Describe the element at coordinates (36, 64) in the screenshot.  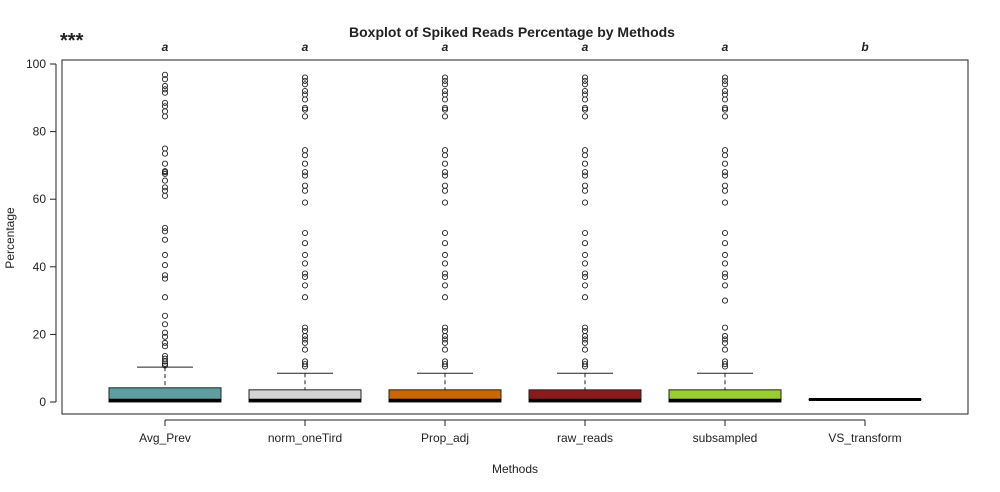
I see `y-tick-label: 100` at that location.